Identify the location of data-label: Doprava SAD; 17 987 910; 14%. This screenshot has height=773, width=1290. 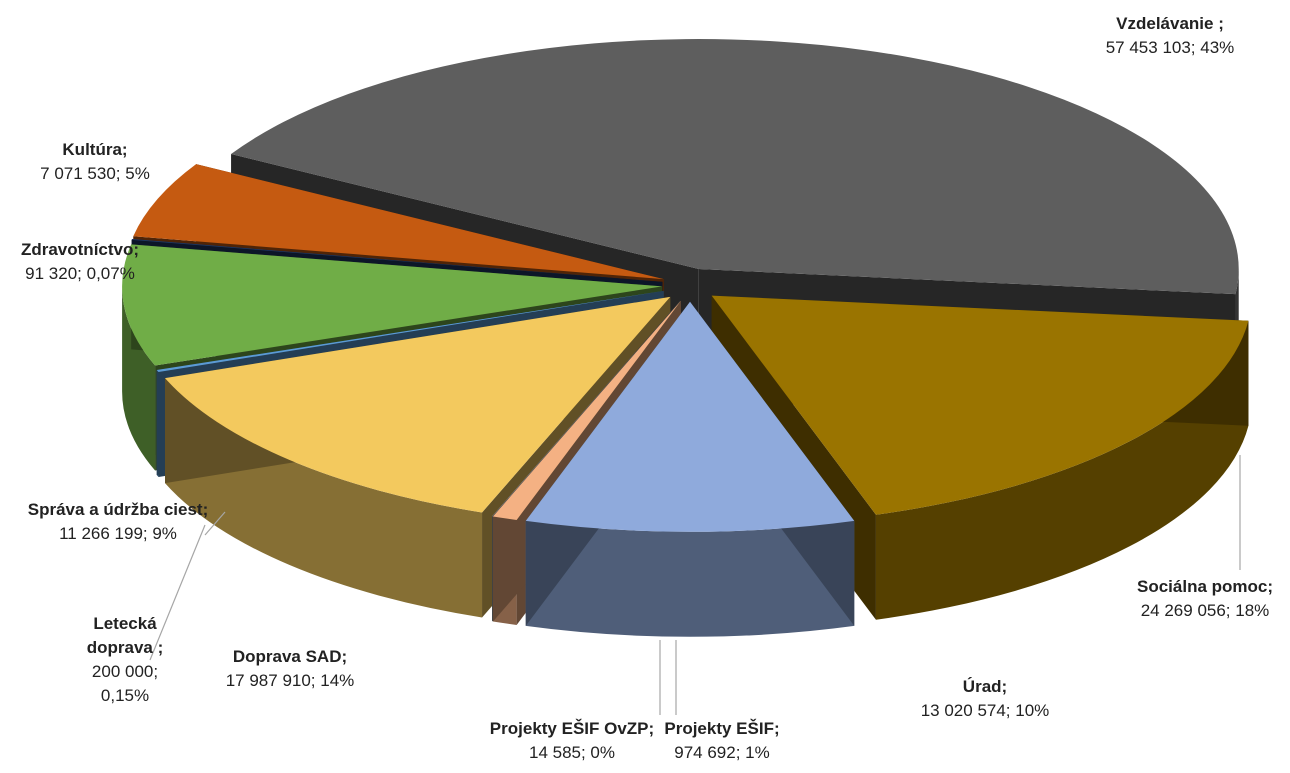
(290, 669).